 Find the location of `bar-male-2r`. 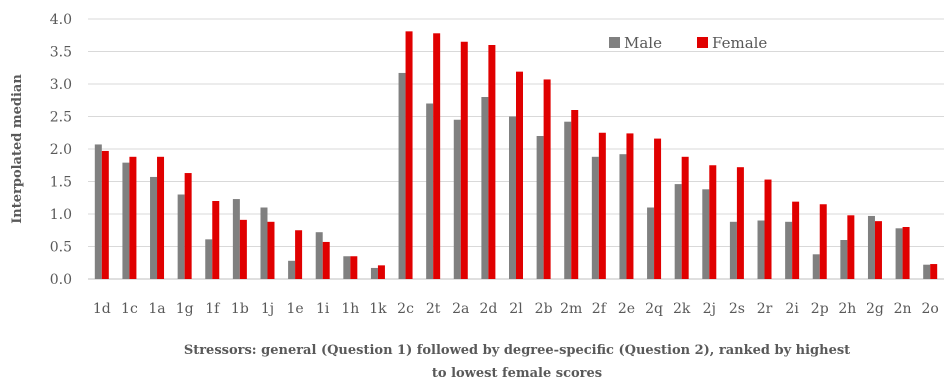

bar-male-2r is located at coordinates (761, 249).